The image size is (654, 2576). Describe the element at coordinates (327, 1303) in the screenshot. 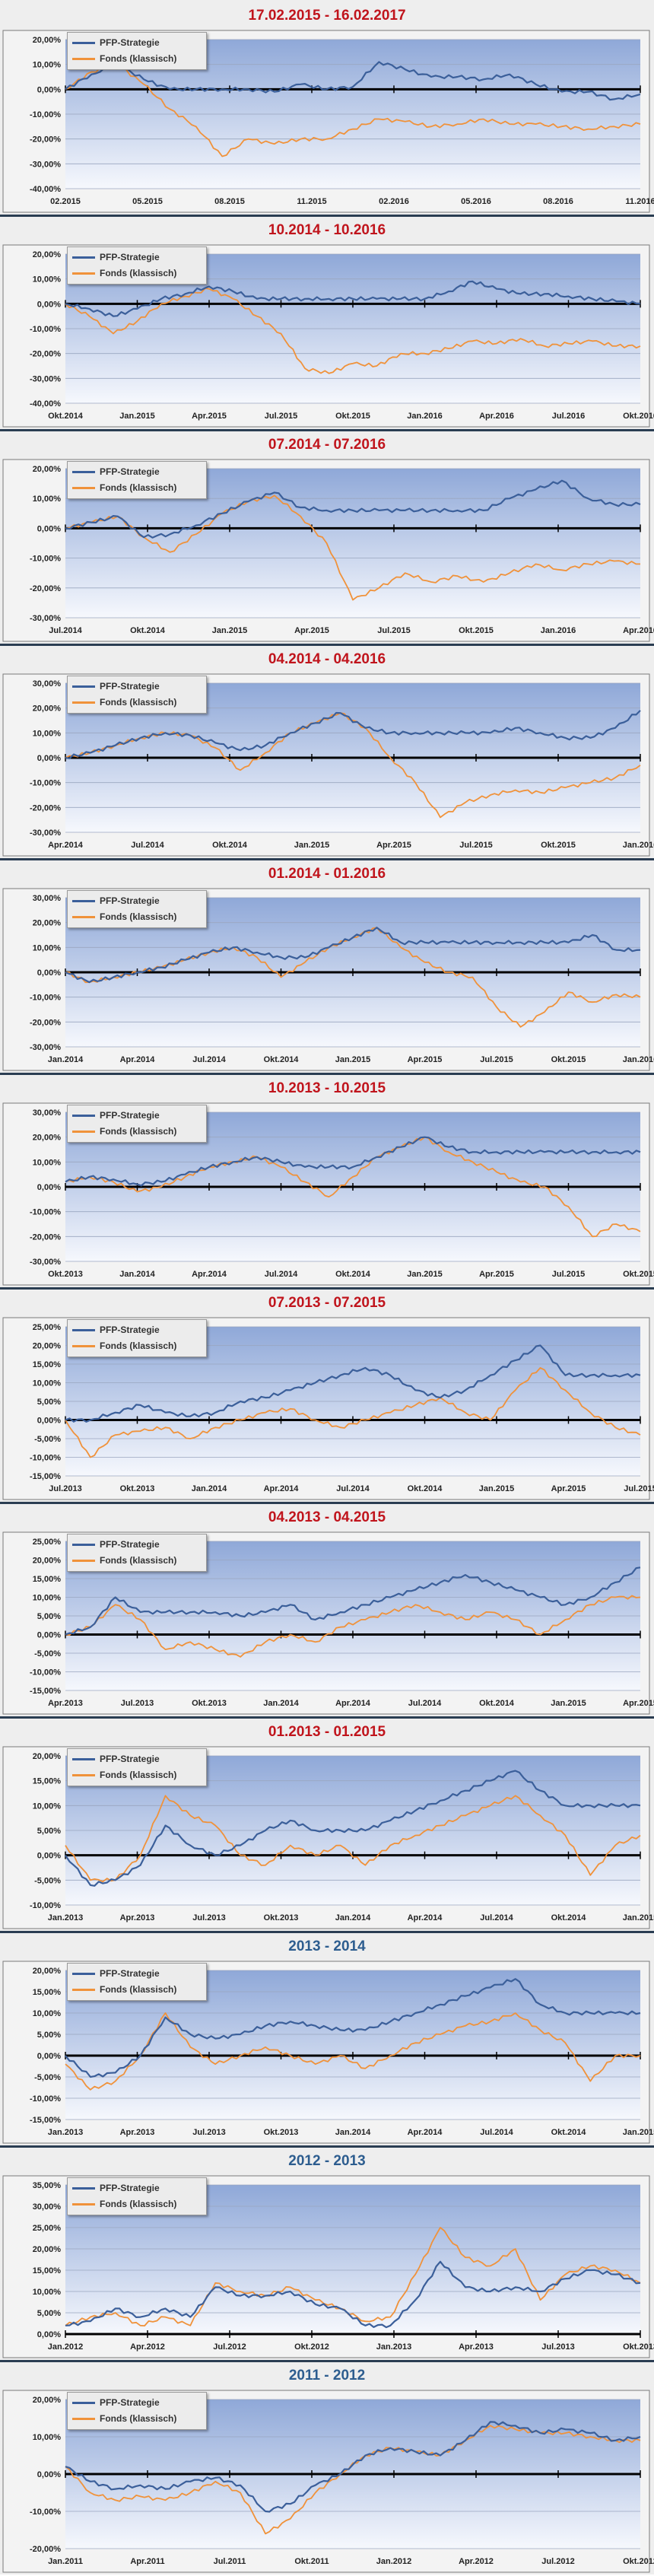

I see `chart-title: 07.2013 - 07.2015` at that location.